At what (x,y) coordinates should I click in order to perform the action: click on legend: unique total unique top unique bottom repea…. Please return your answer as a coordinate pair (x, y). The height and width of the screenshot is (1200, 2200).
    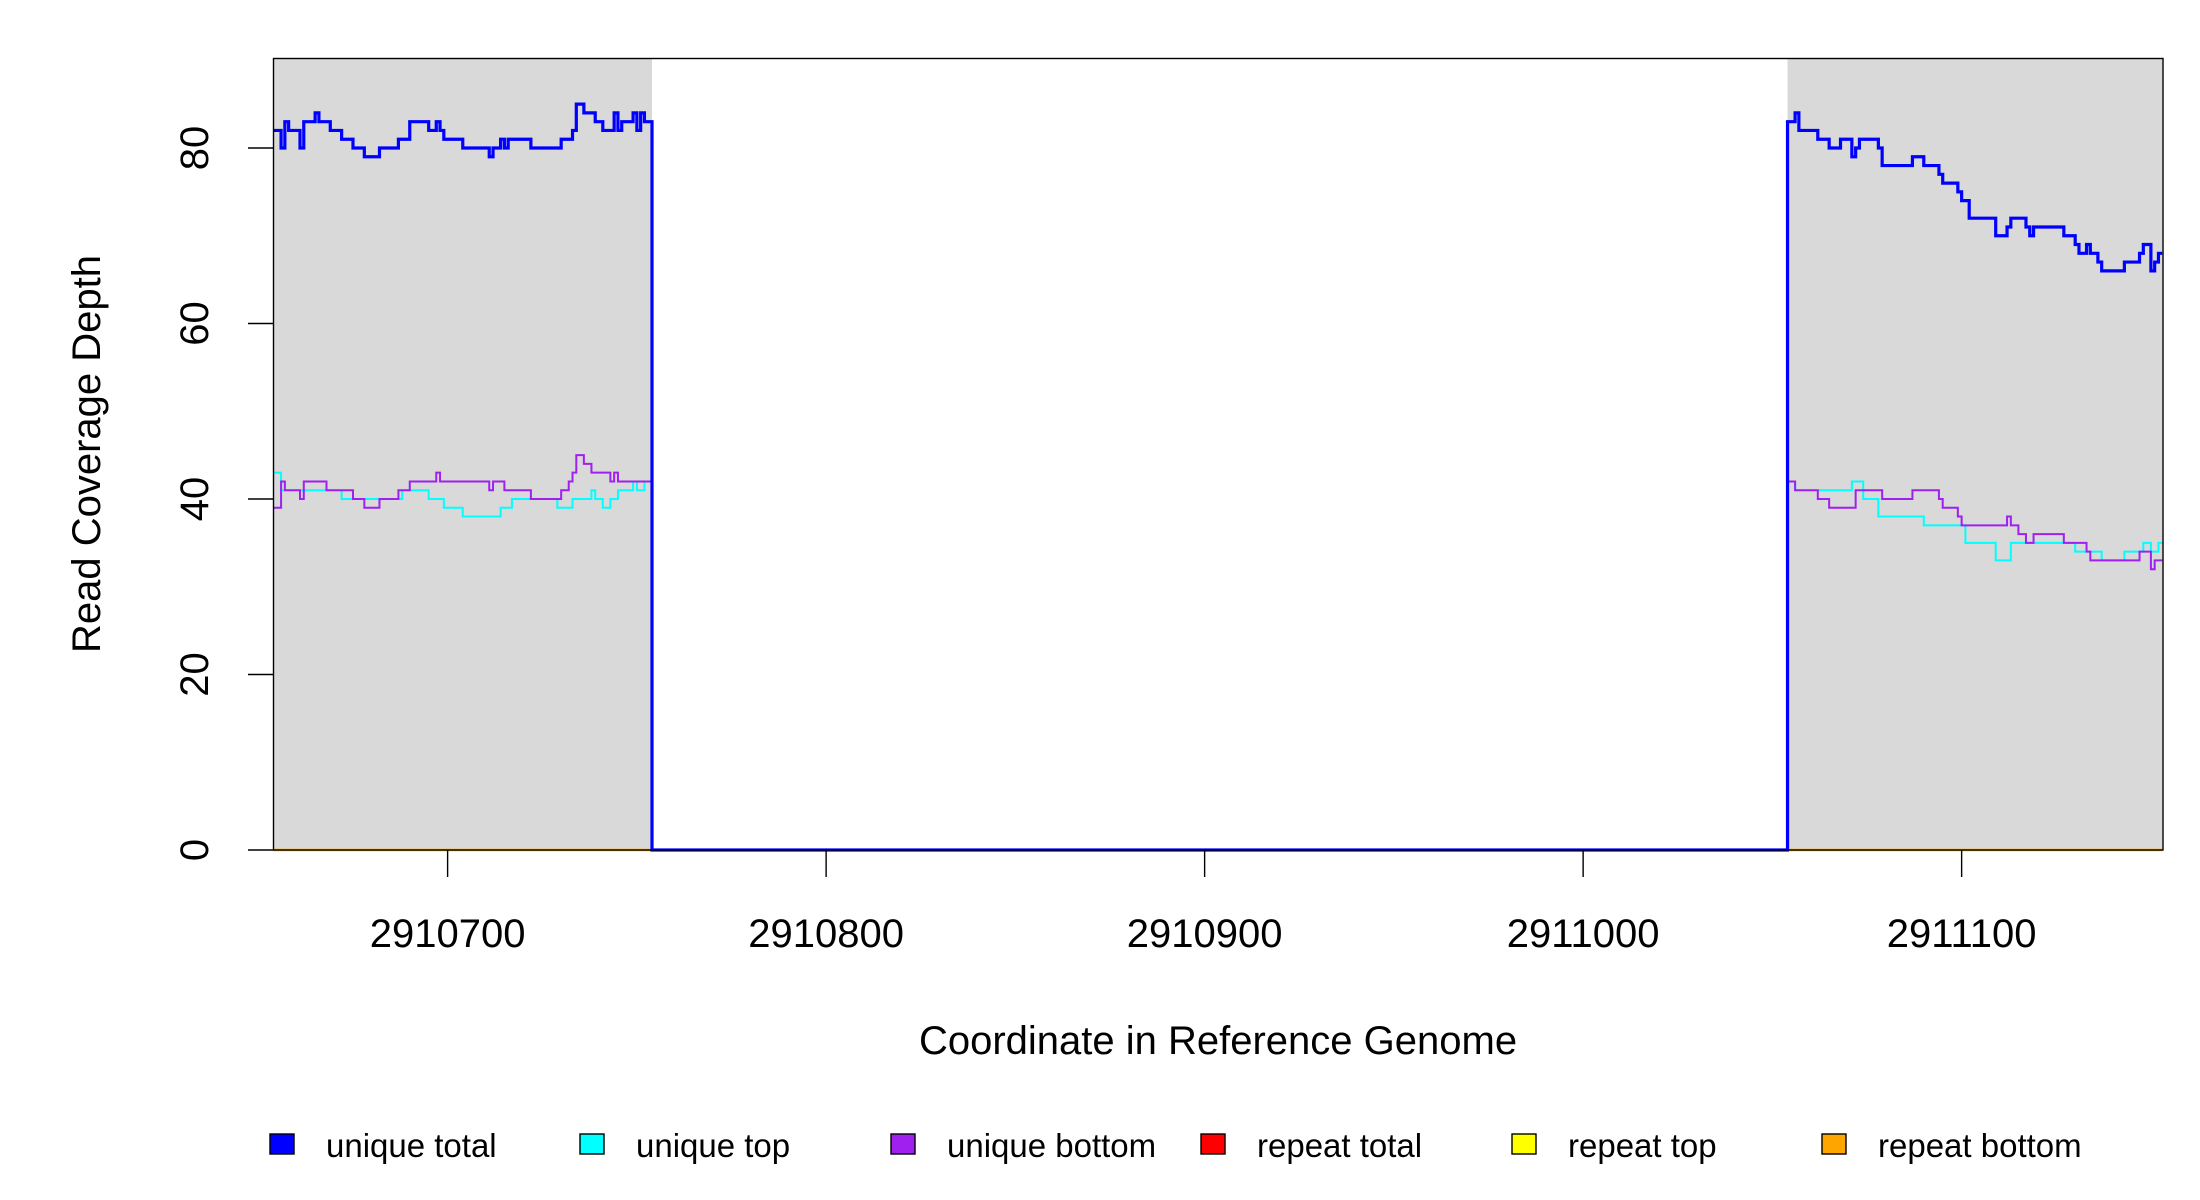
    Looking at the image, I should click on (1175, 1145).